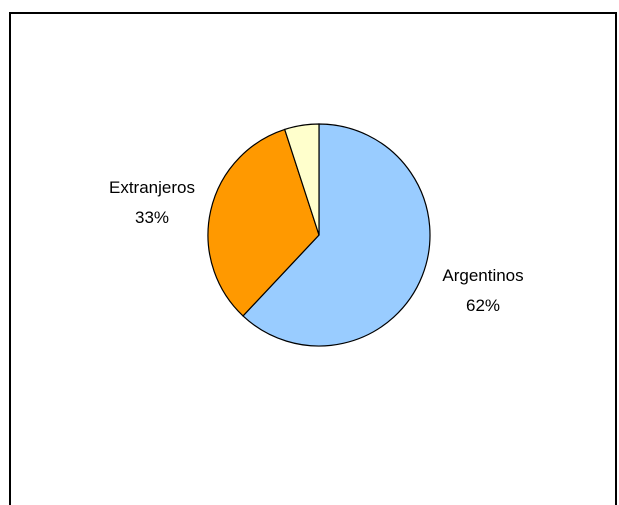 The height and width of the screenshot is (505, 619). What do you see at coordinates (482, 275) in the screenshot?
I see `label-argentinos-name: Argentinos` at bounding box center [482, 275].